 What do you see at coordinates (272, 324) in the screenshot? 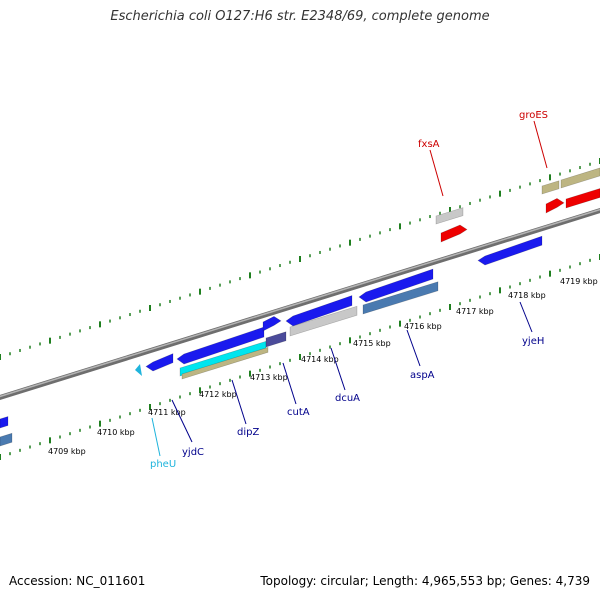
I see `gene-block-cutA-top` at bounding box center [272, 324].